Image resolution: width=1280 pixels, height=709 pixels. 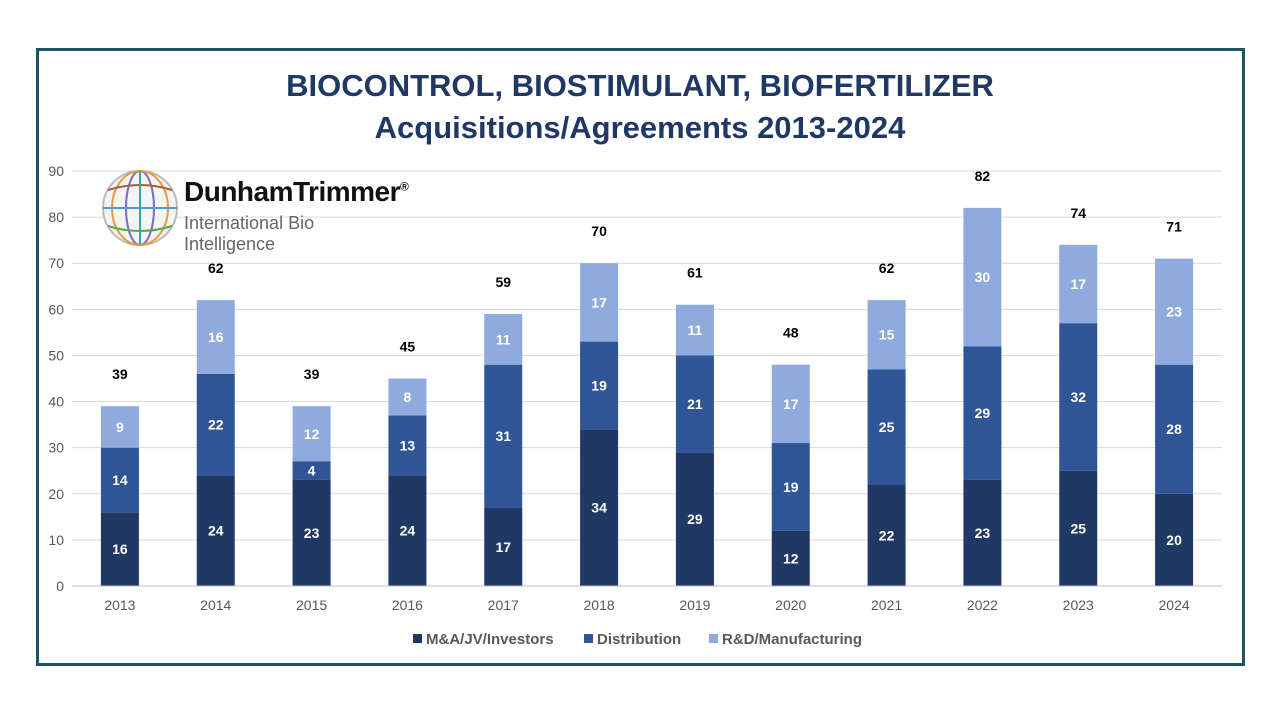 I want to click on data-label: 24, so click(x=216, y=531).